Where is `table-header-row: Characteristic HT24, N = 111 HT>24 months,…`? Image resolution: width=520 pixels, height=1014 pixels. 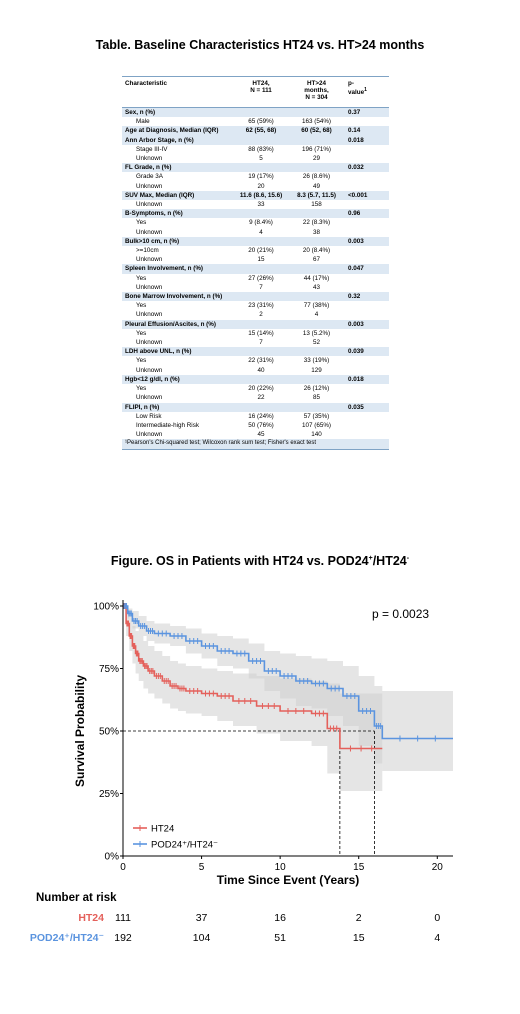
table-header-row: Characteristic HT24, N = 111 HT>24 months,… is located at coordinates (255, 92).